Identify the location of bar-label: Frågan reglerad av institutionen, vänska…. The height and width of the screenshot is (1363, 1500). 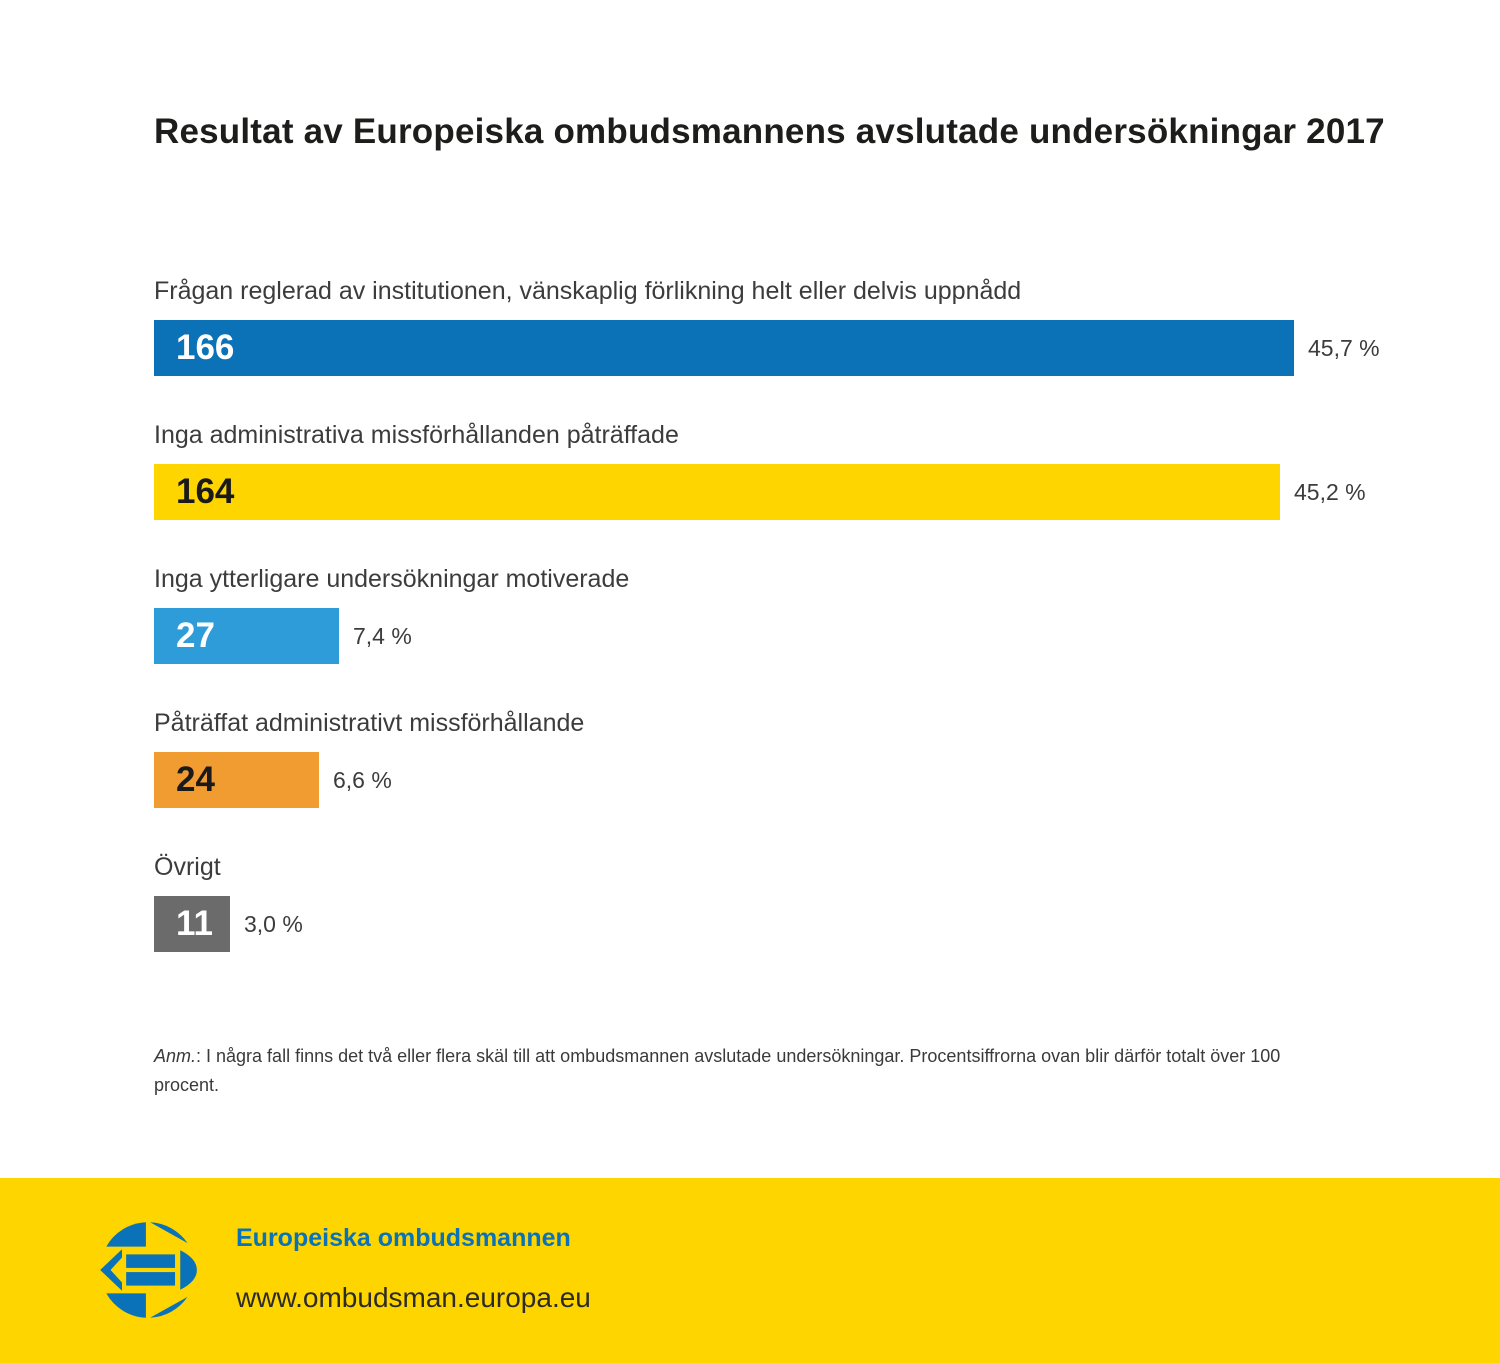
(588, 291).